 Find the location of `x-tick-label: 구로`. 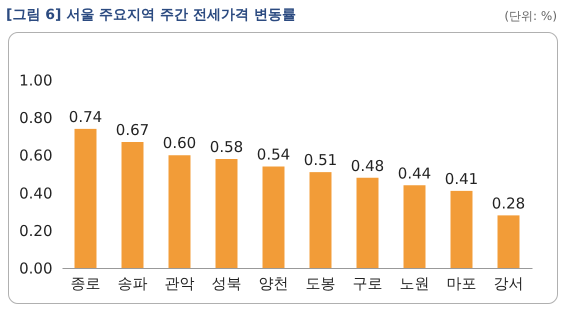

x-tick-label: 구로 is located at coordinates (367, 283).